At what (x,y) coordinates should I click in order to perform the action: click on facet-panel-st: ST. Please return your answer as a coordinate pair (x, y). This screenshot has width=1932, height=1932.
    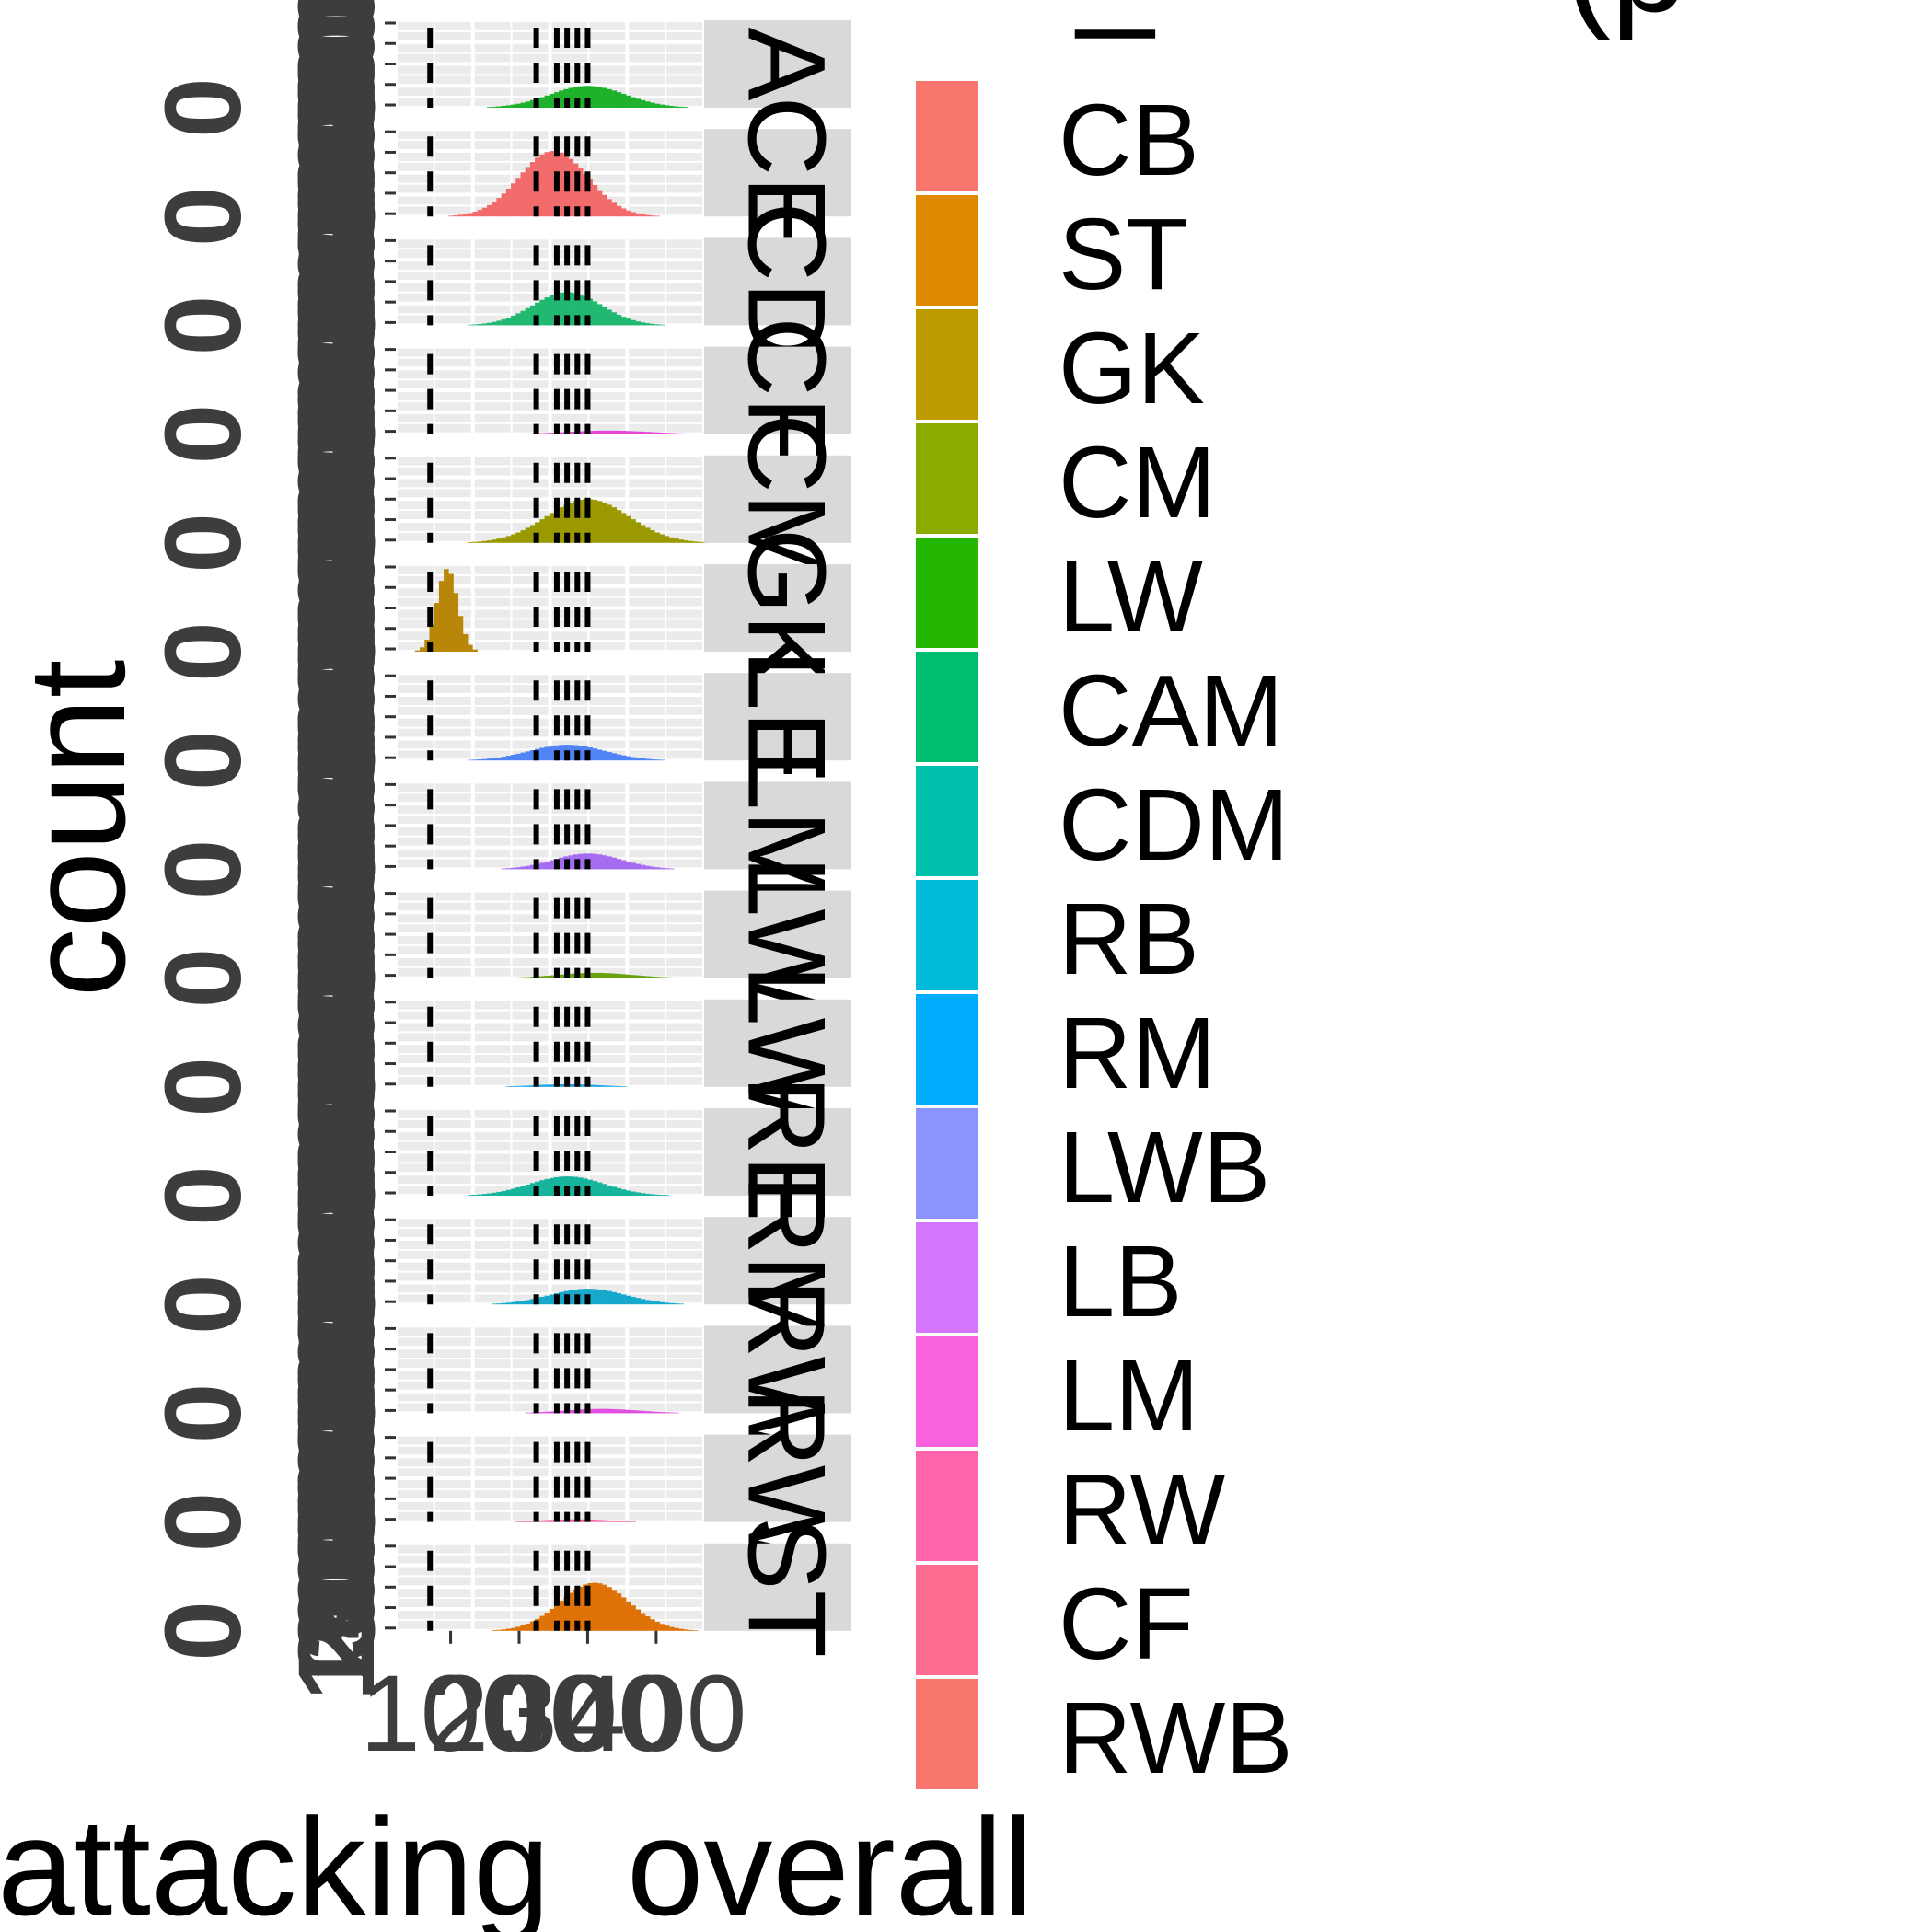
    Looking at the image, I should click on (618, 1588).